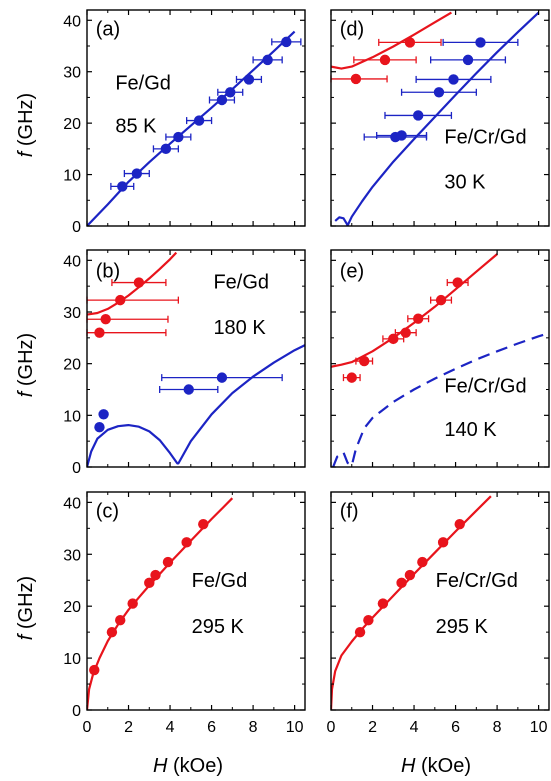 This screenshot has width=551, height=781. I want to click on temperature-label: 30 K, so click(465, 183).